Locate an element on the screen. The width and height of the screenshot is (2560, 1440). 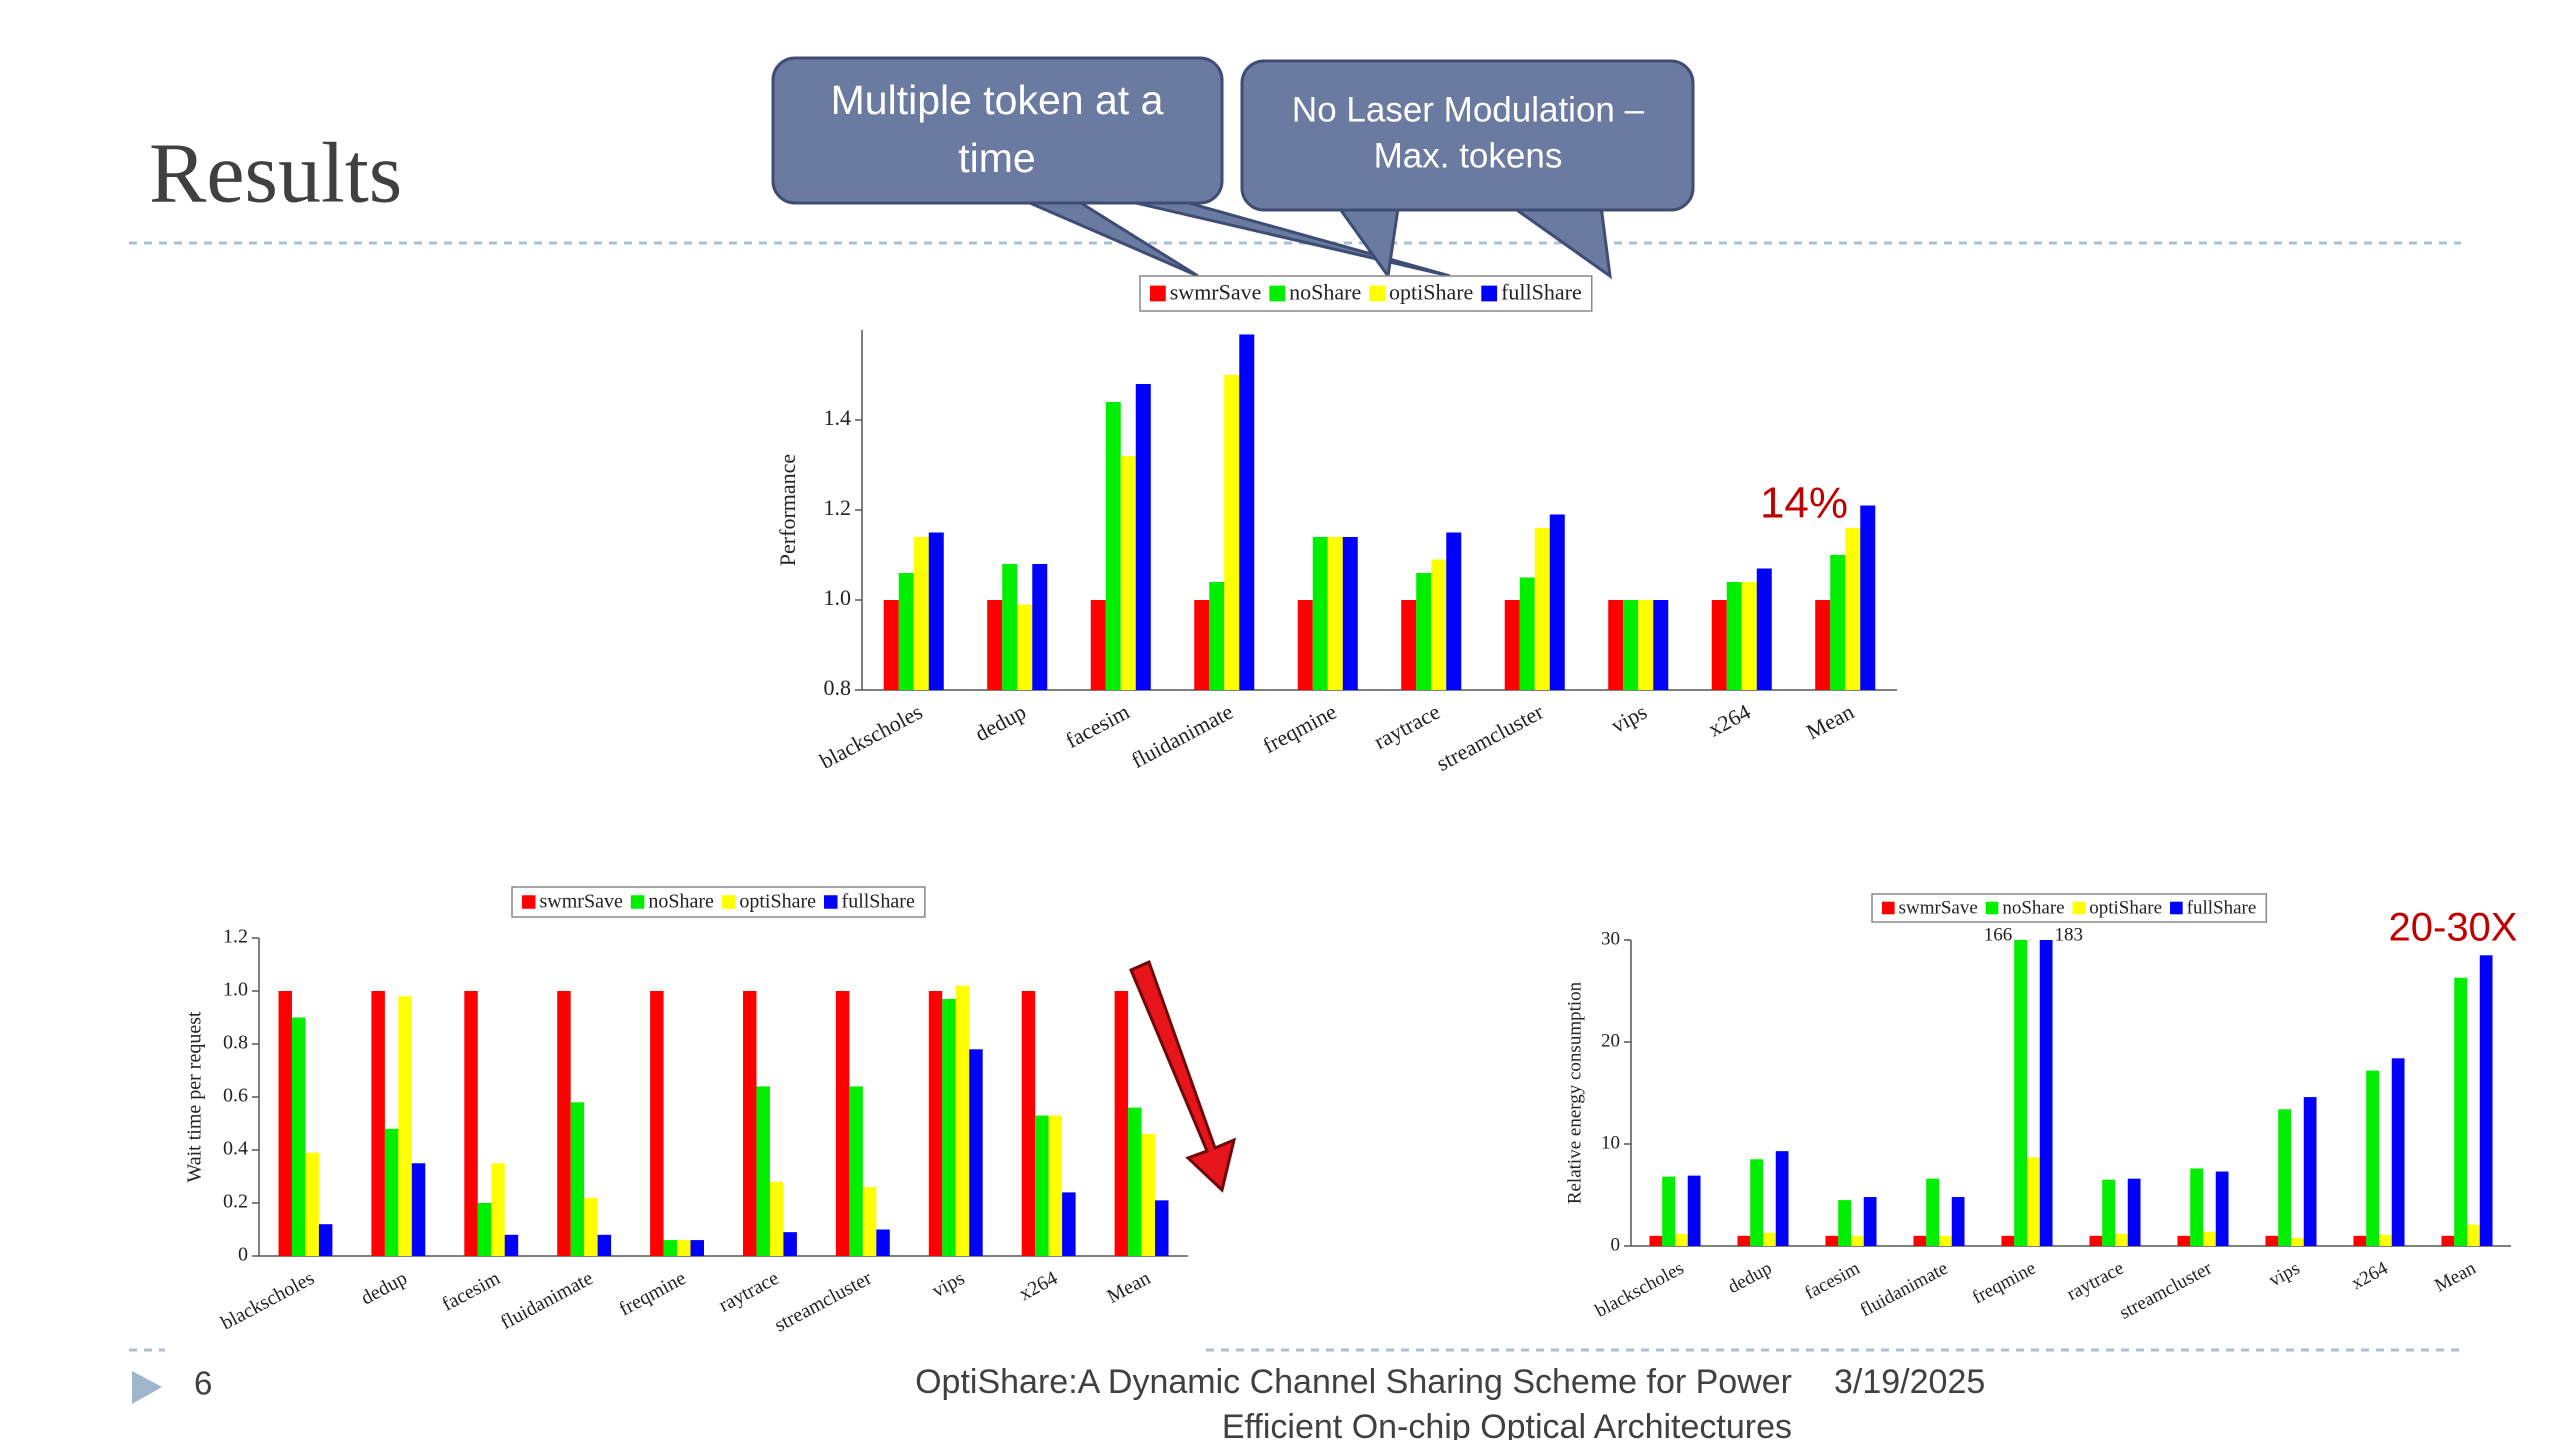
y-tick-label: 0.2 is located at coordinates (235, 1202).